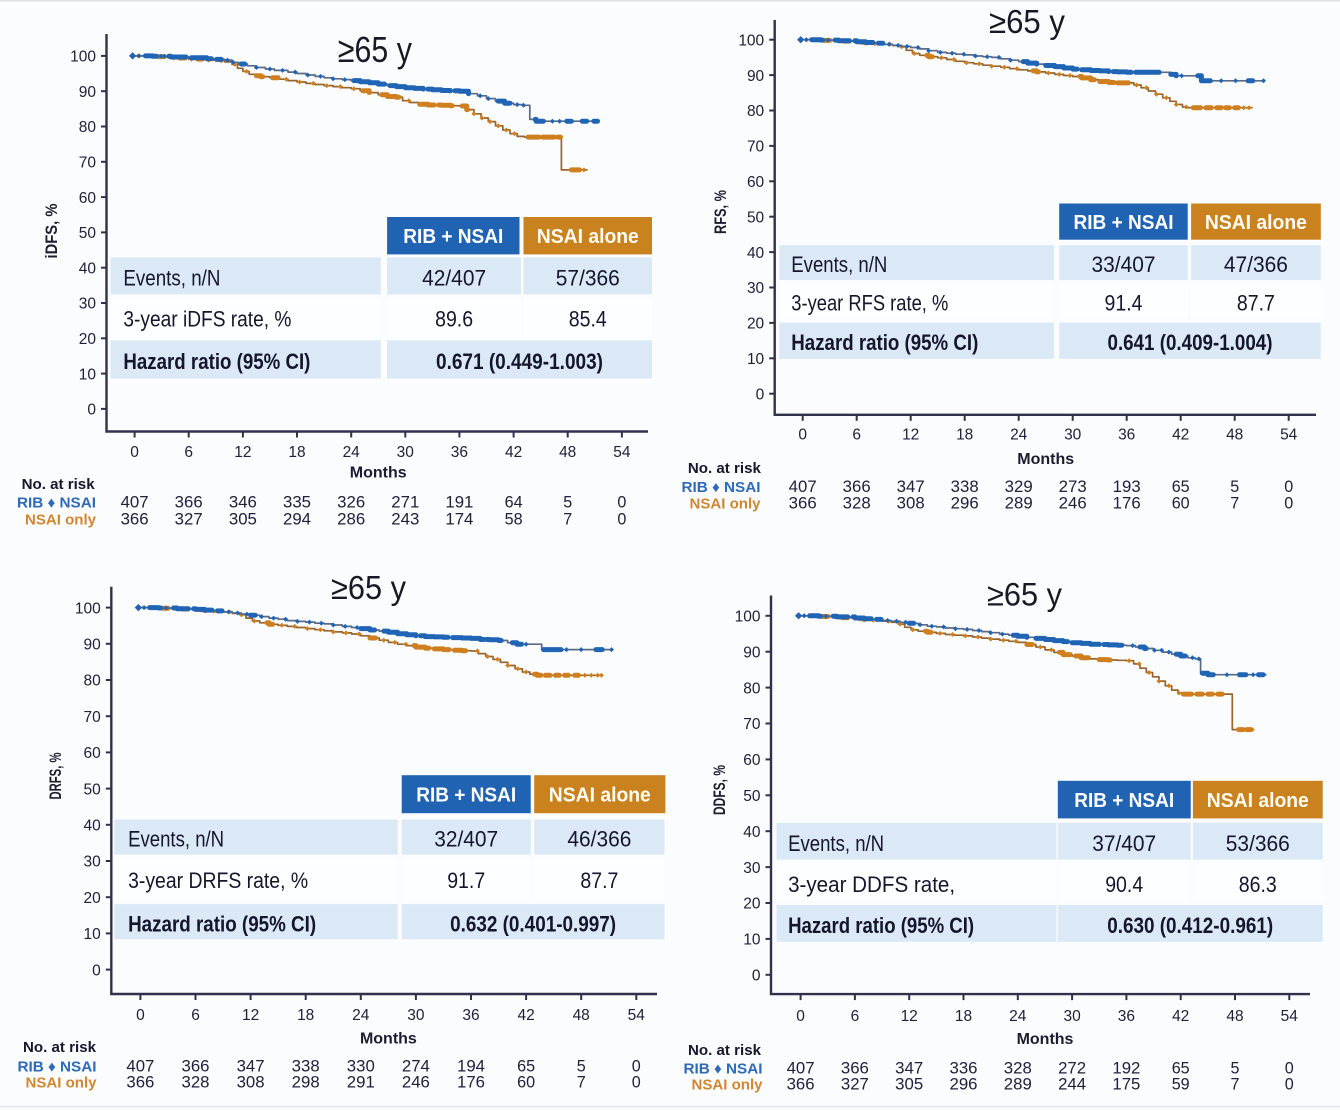 The height and width of the screenshot is (1110, 1340). I want to click on svg-text: 289, so click(1018, 1085).